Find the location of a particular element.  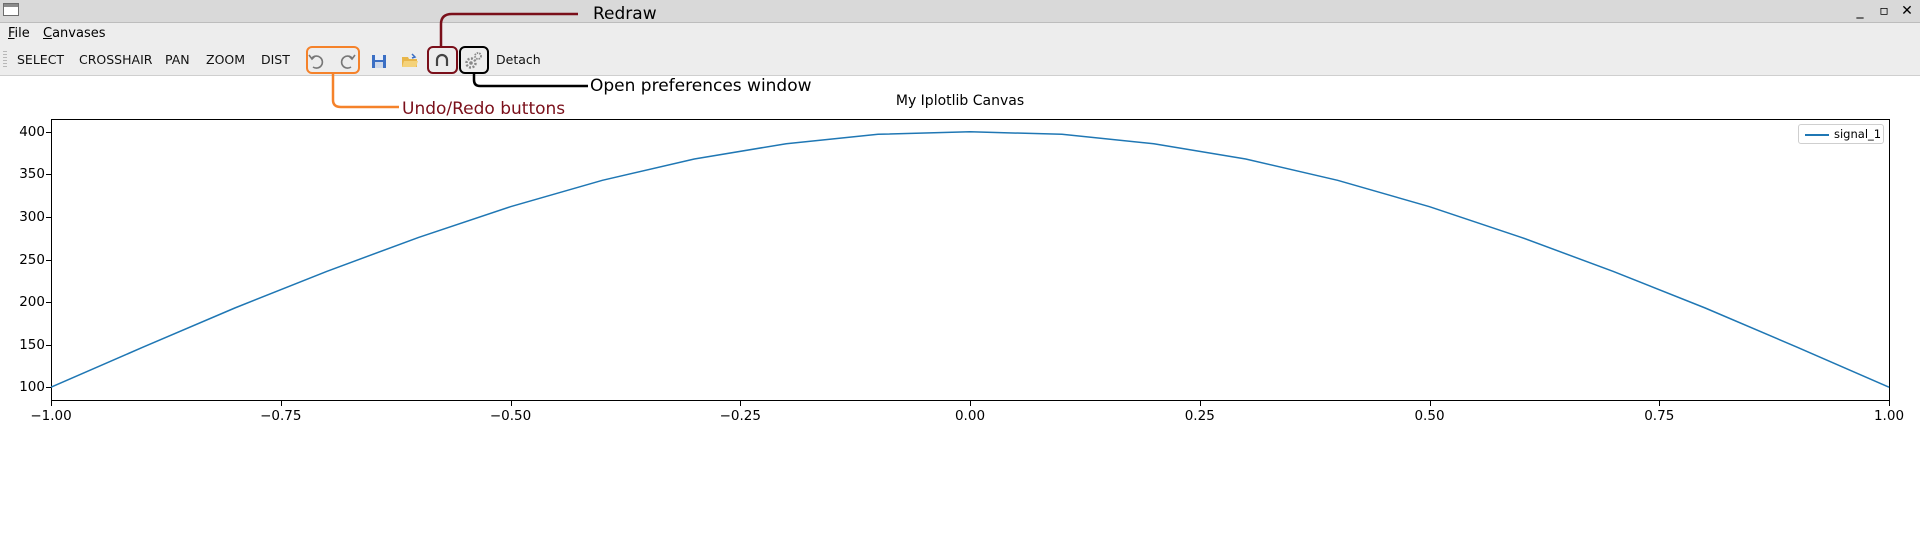

app-window-icon is located at coordinates (11, 9).